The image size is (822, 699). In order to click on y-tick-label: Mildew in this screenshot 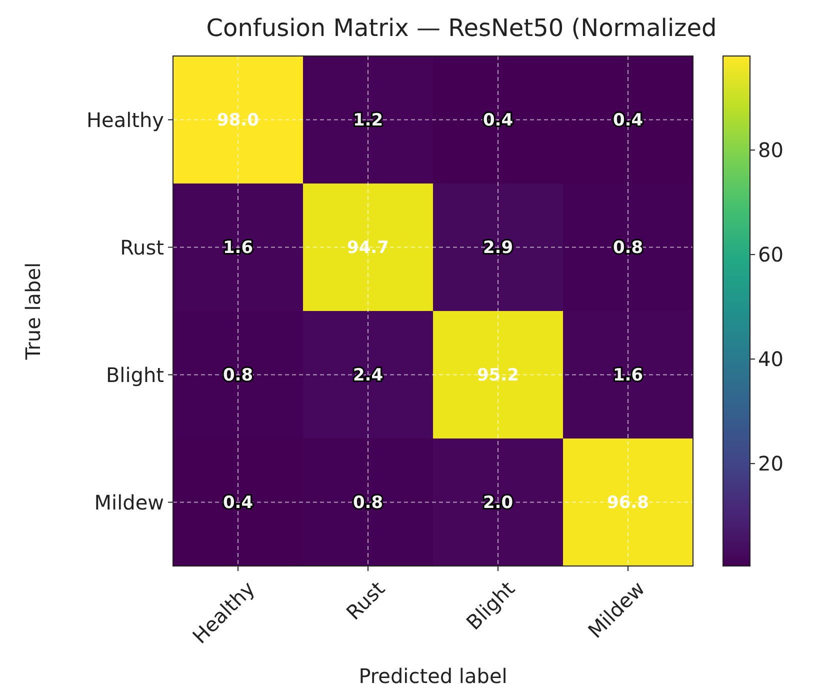, I will do `click(129, 502)`.